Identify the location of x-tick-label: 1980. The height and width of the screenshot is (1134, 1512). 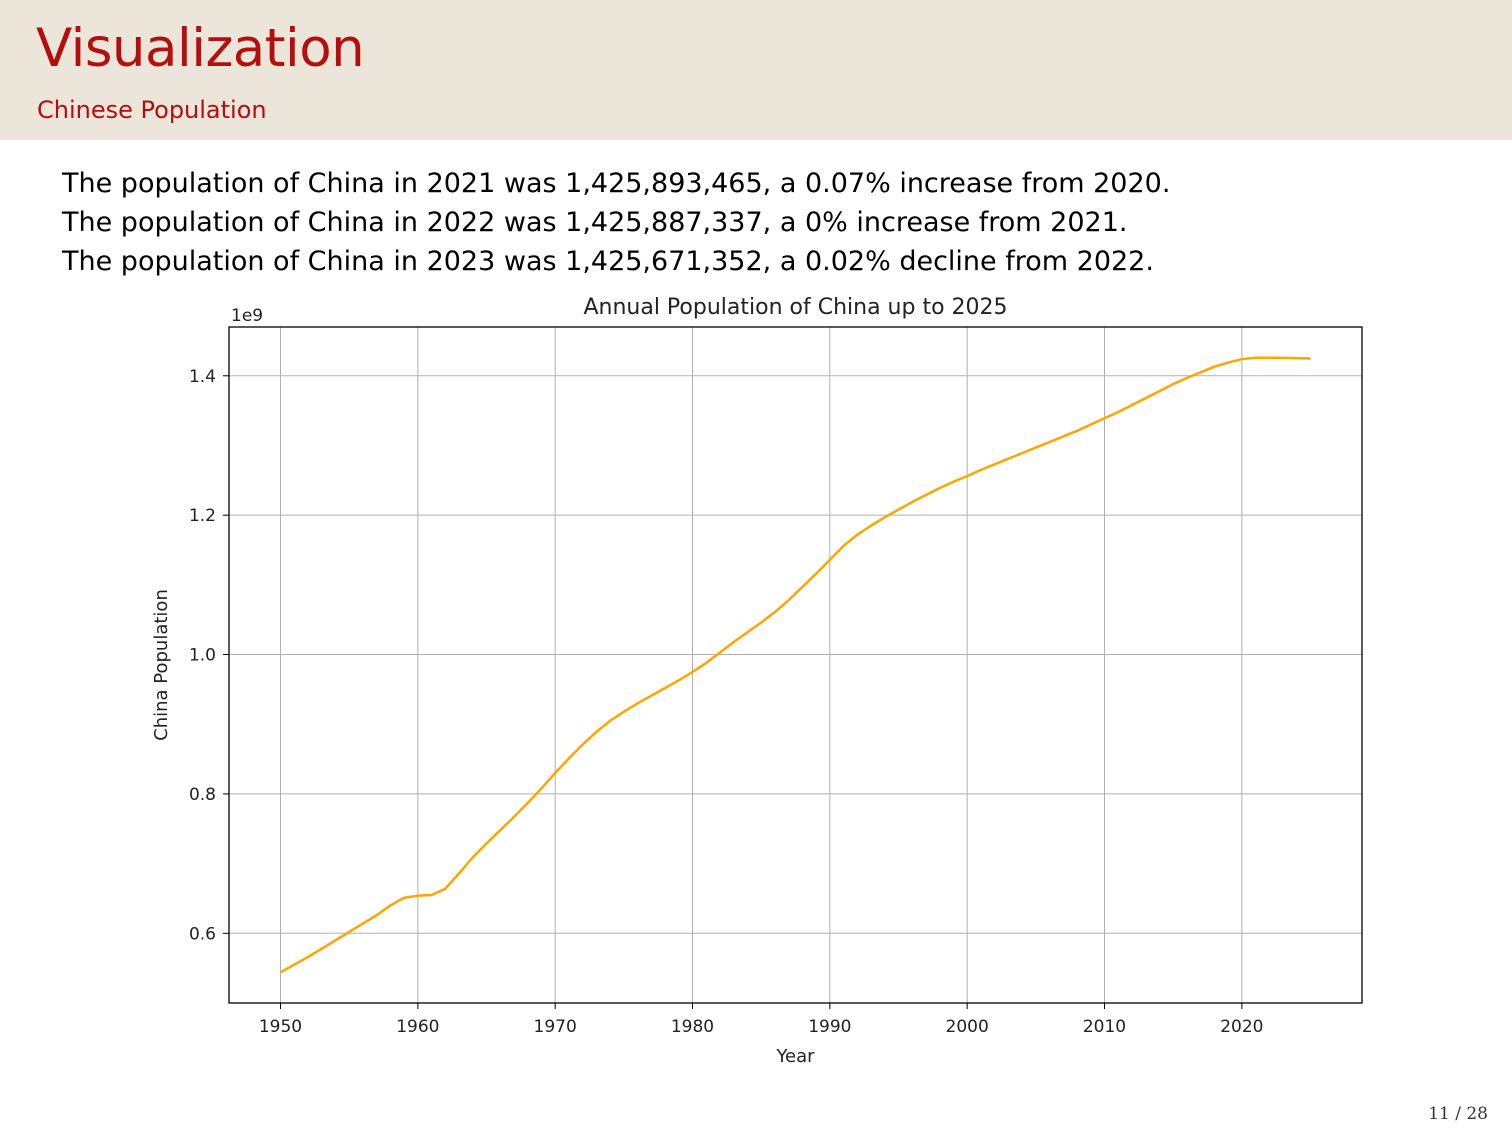
(692, 1027).